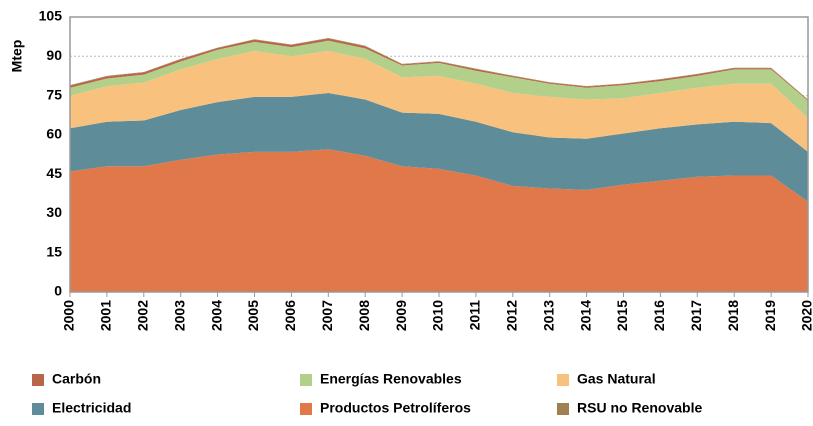 The height and width of the screenshot is (426, 813). What do you see at coordinates (512, 315) in the screenshot?
I see `x-tick-label: 2012` at bounding box center [512, 315].